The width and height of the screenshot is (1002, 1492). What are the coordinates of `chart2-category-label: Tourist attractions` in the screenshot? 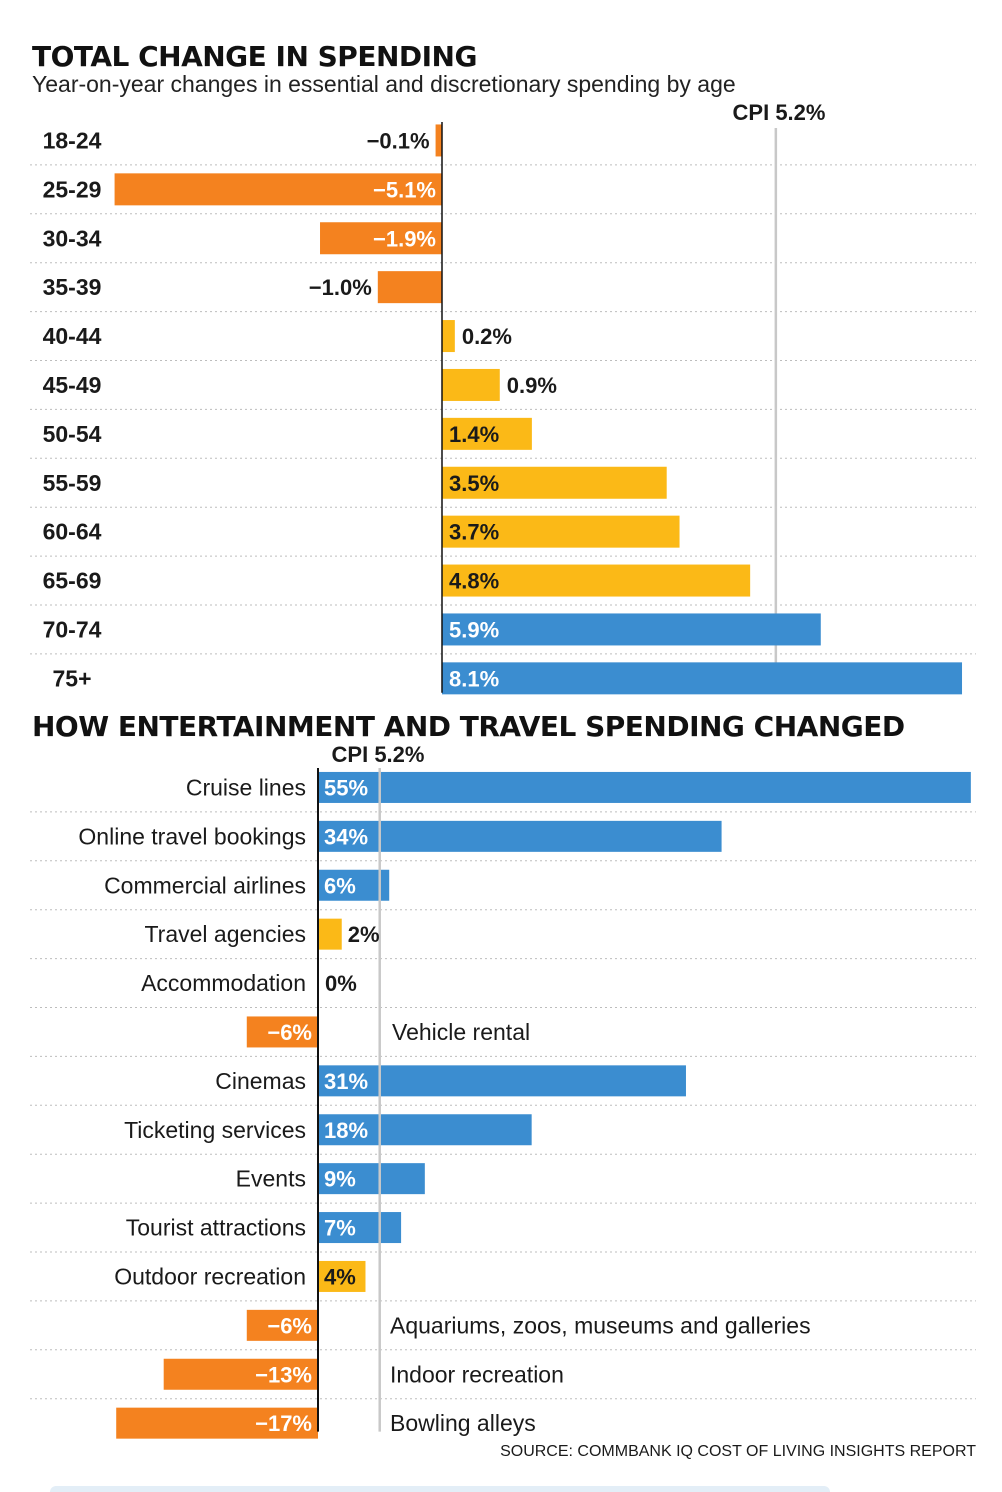 It's located at (216, 1228).